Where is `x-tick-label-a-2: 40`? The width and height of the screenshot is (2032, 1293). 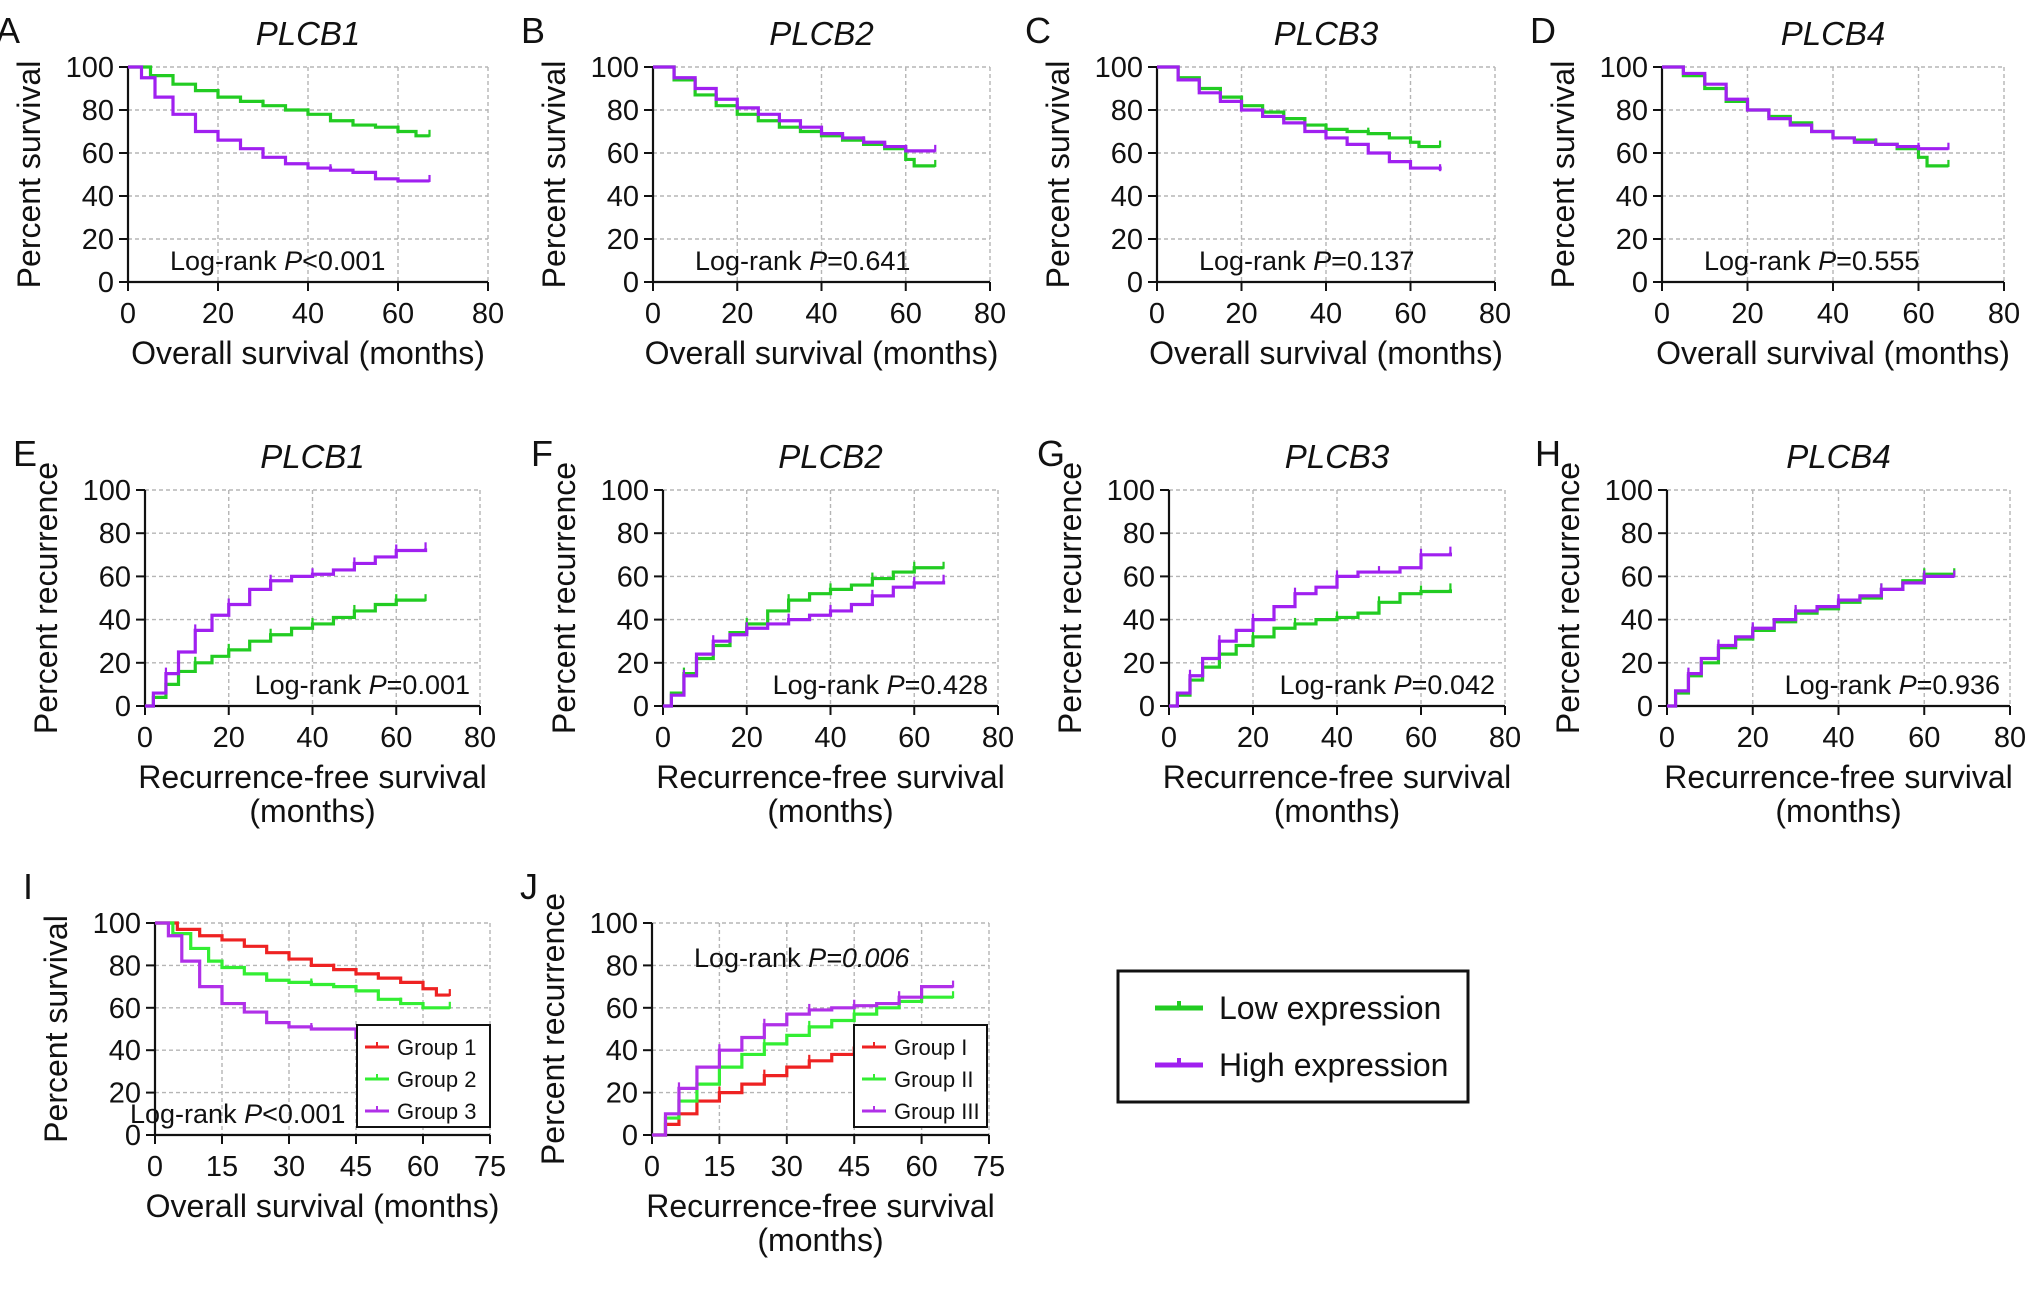 x-tick-label-a-2: 40 is located at coordinates (308, 314).